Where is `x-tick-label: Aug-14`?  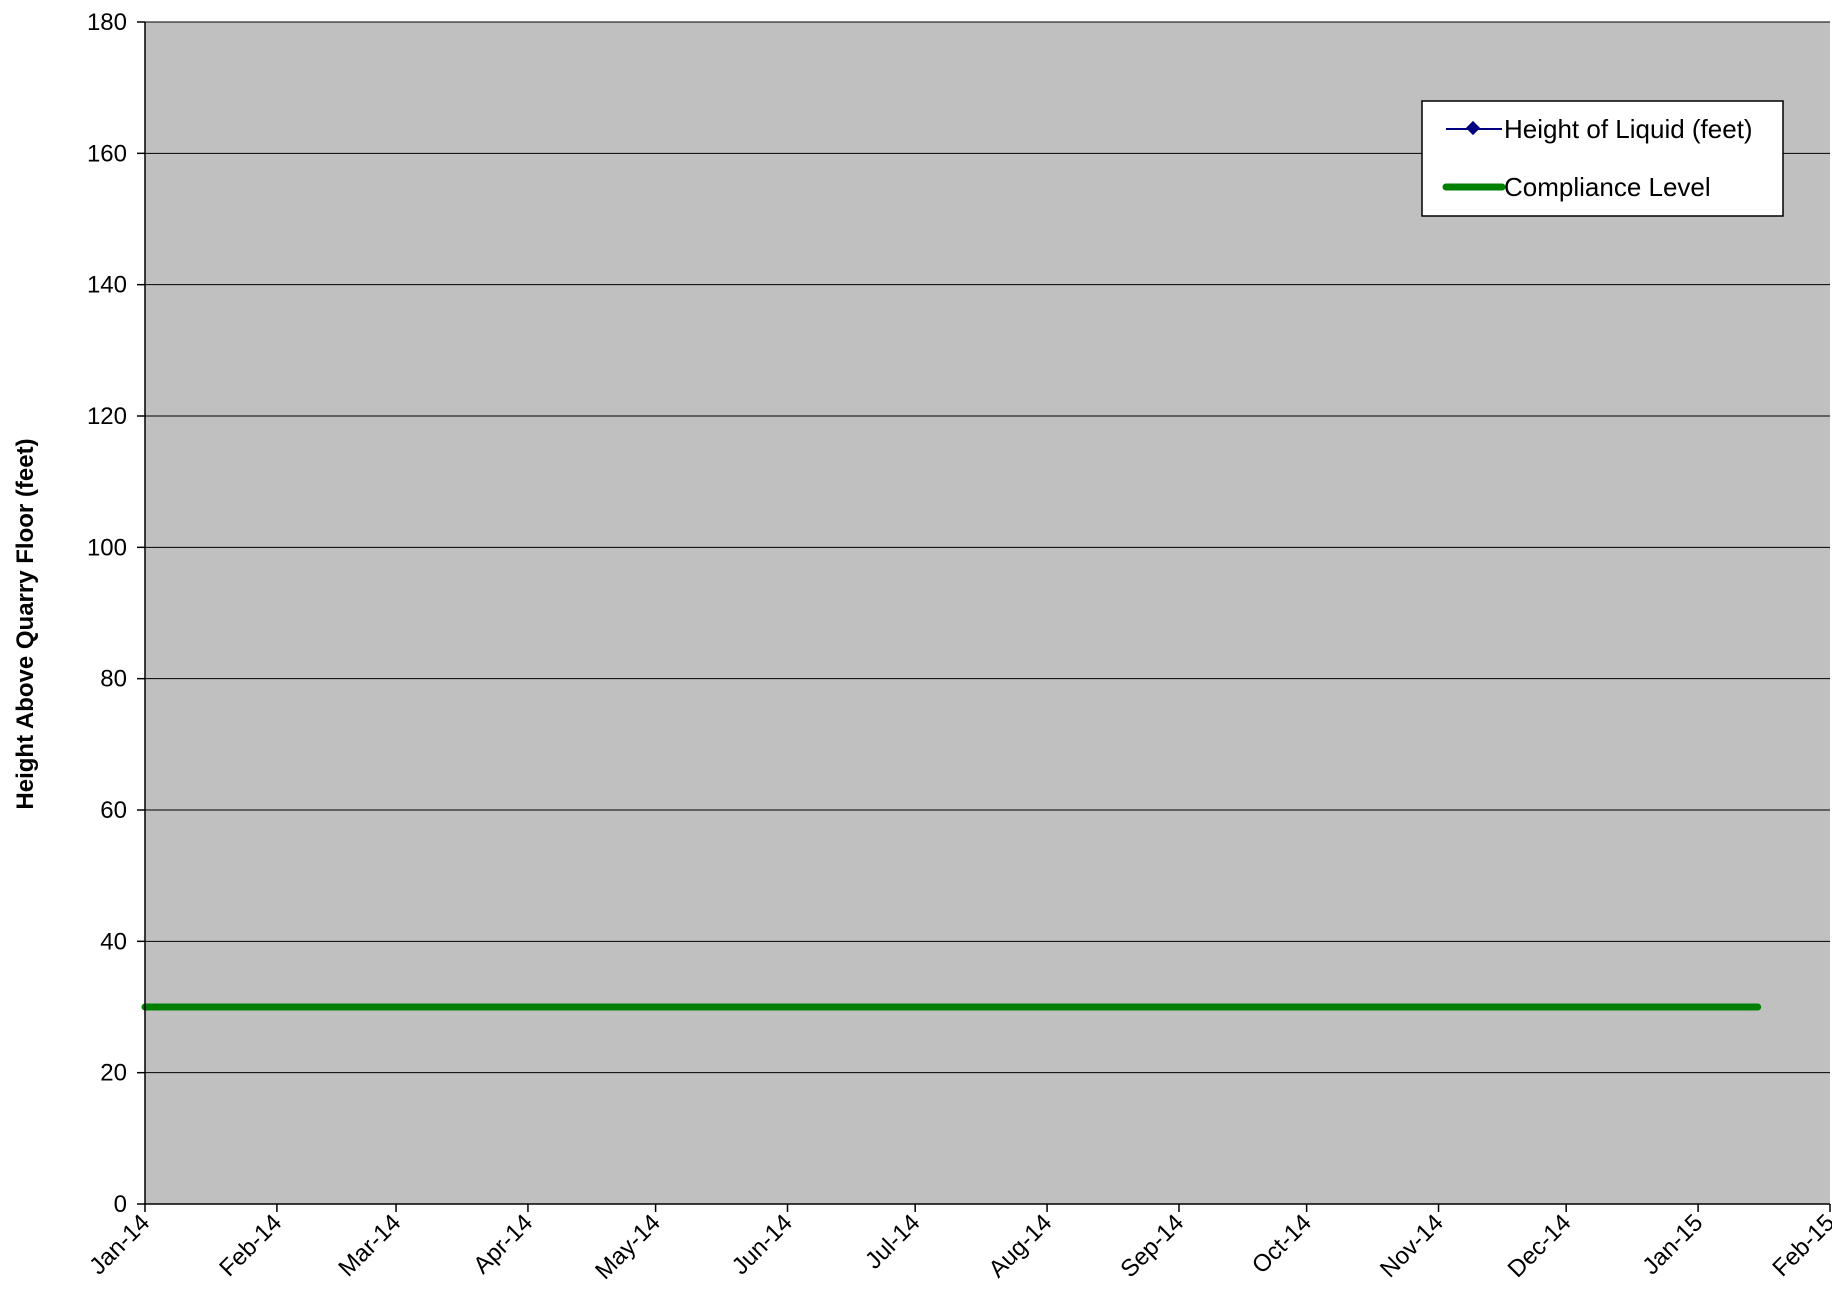 x-tick-label: Aug-14 is located at coordinates (1020, 1246).